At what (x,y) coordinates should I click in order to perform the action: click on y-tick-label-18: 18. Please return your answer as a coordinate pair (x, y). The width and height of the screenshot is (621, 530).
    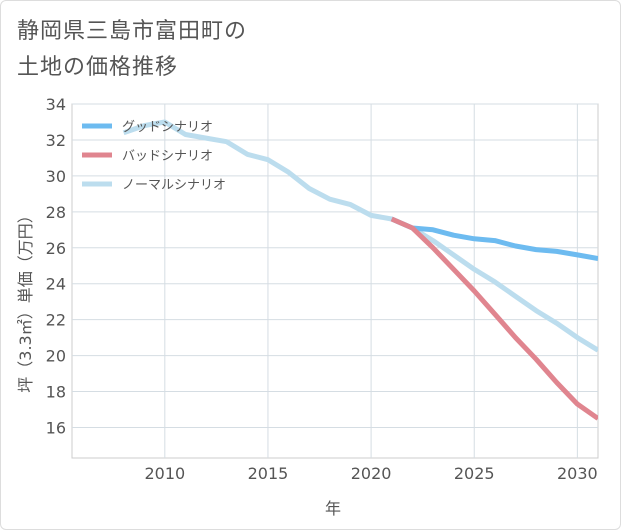
    Looking at the image, I should click on (56, 392).